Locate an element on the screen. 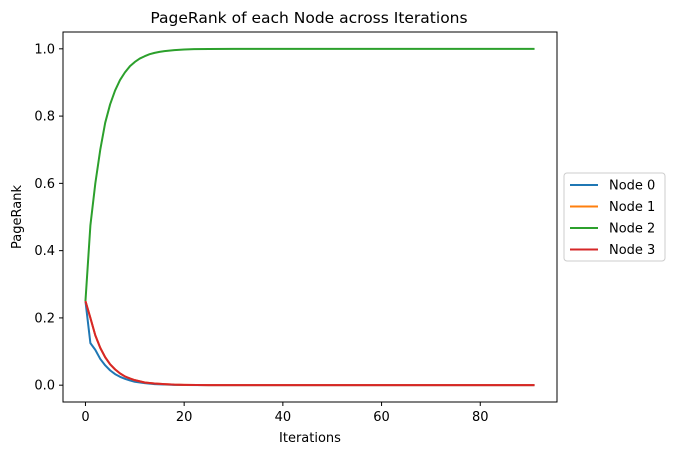 This screenshot has width=673, height=455. legend-label: Node 1 is located at coordinates (632, 207).